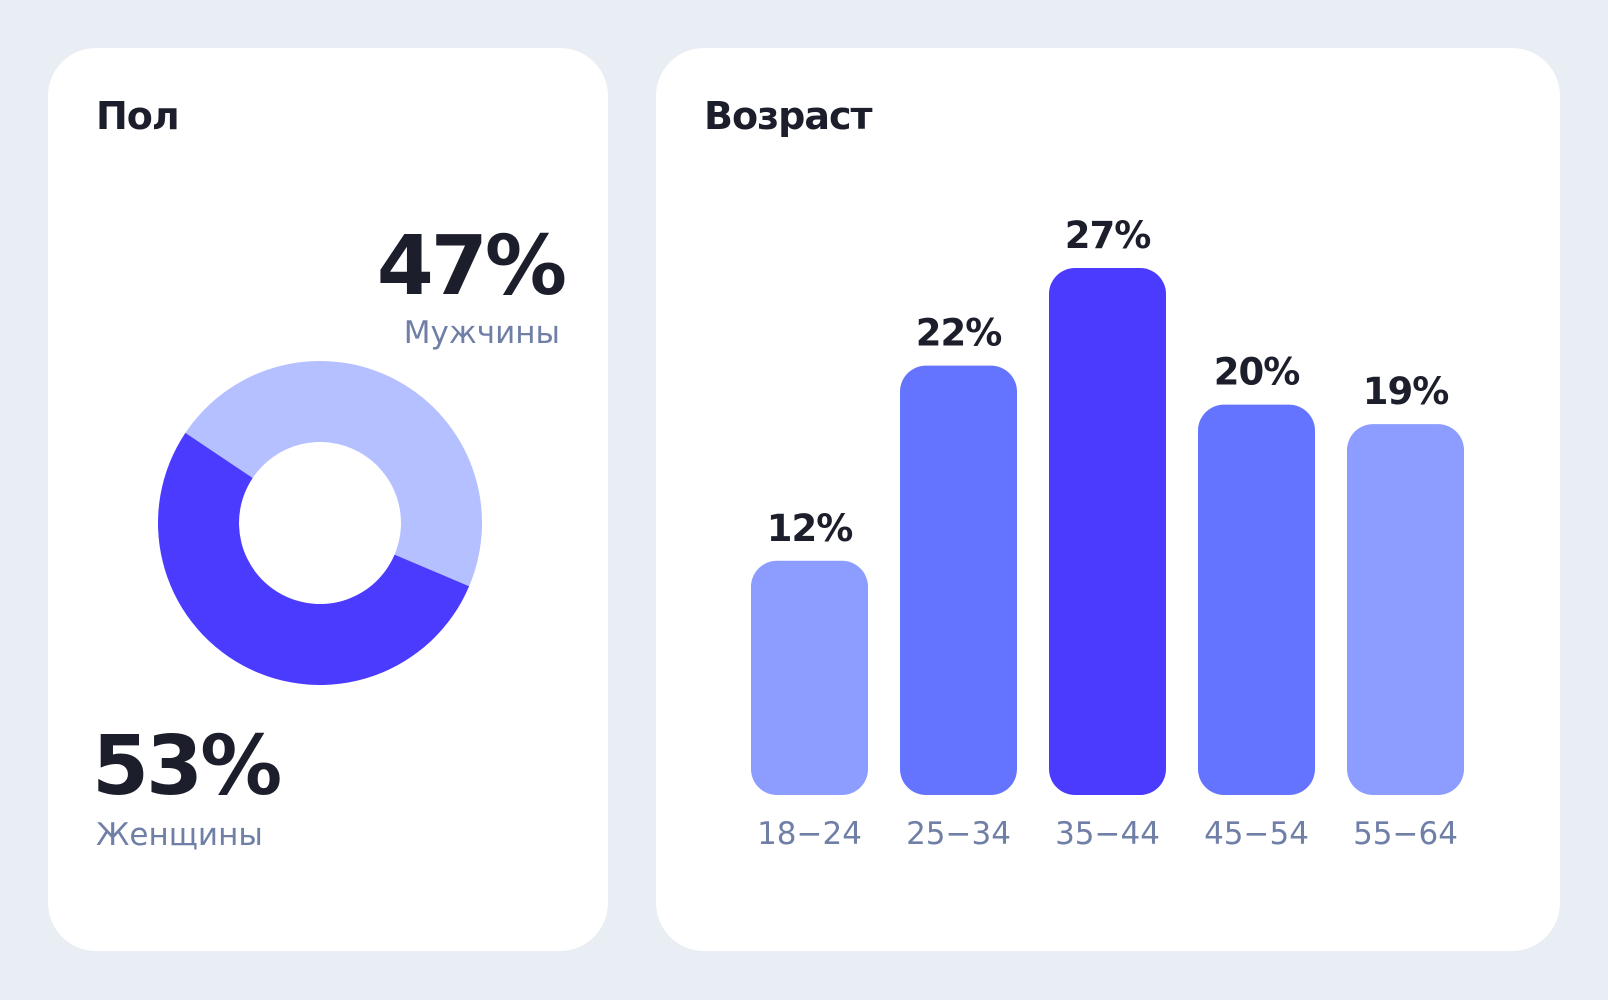 The width and height of the screenshot is (1608, 1000). What do you see at coordinates (1257, 372) in the screenshot?
I see `age-bar-value-label: 20%` at bounding box center [1257, 372].